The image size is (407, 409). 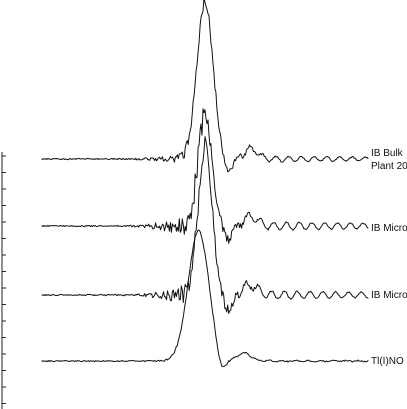 I want to click on series-label-ib-bulk-line2: Plant 20, so click(x=389, y=166).